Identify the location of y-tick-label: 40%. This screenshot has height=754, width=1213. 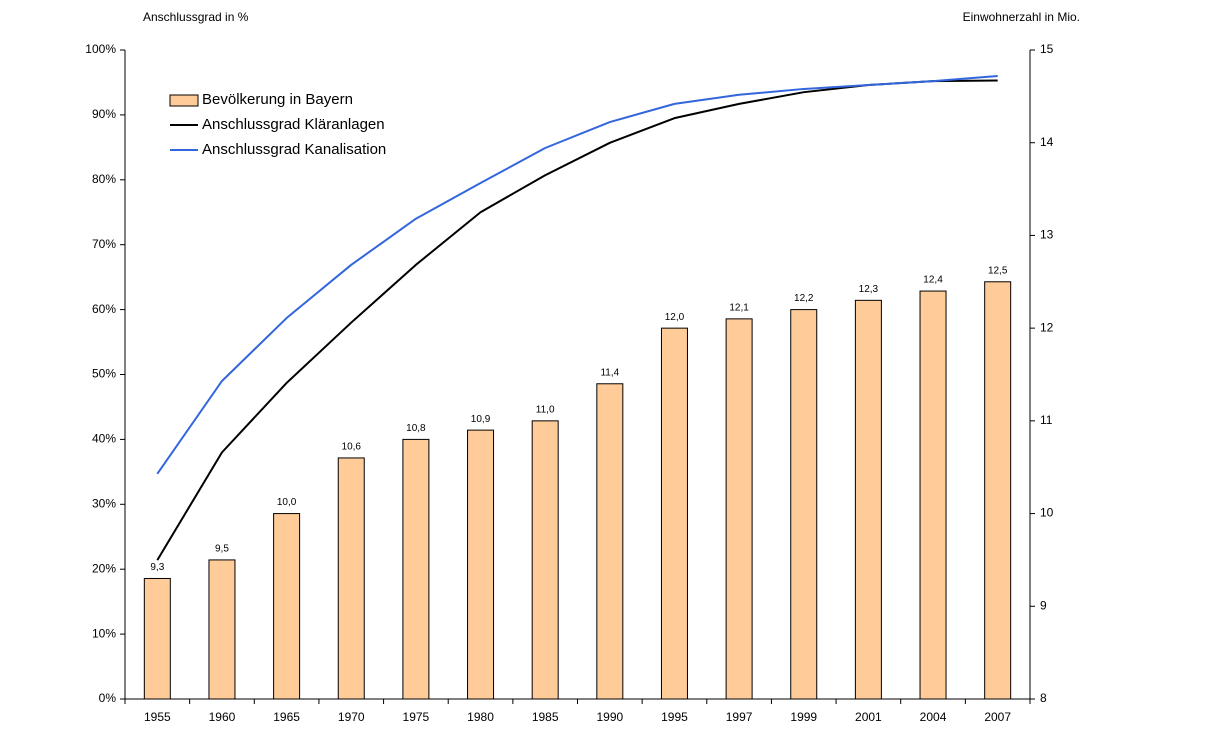
(104, 439).